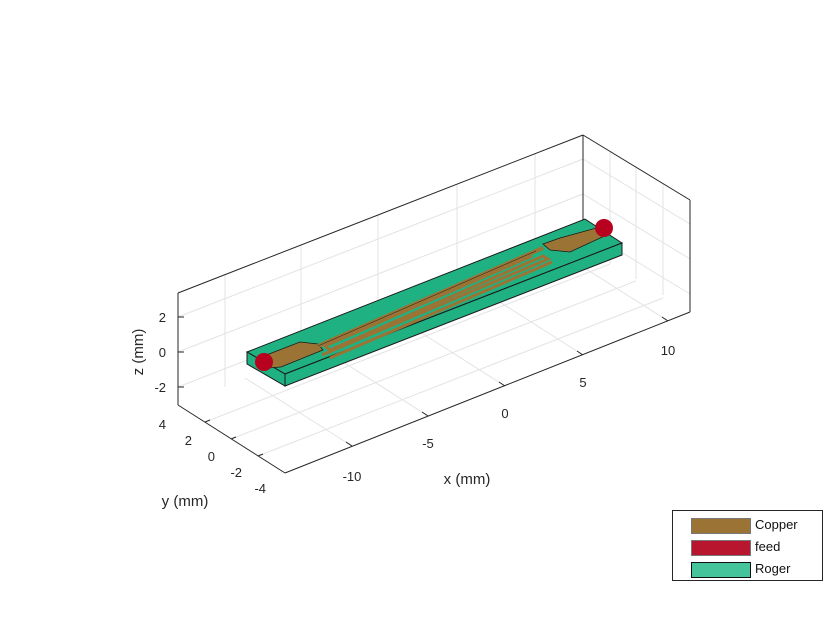  What do you see at coordinates (264, 362) in the screenshot?
I see `feed-left` at bounding box center [264, 362].